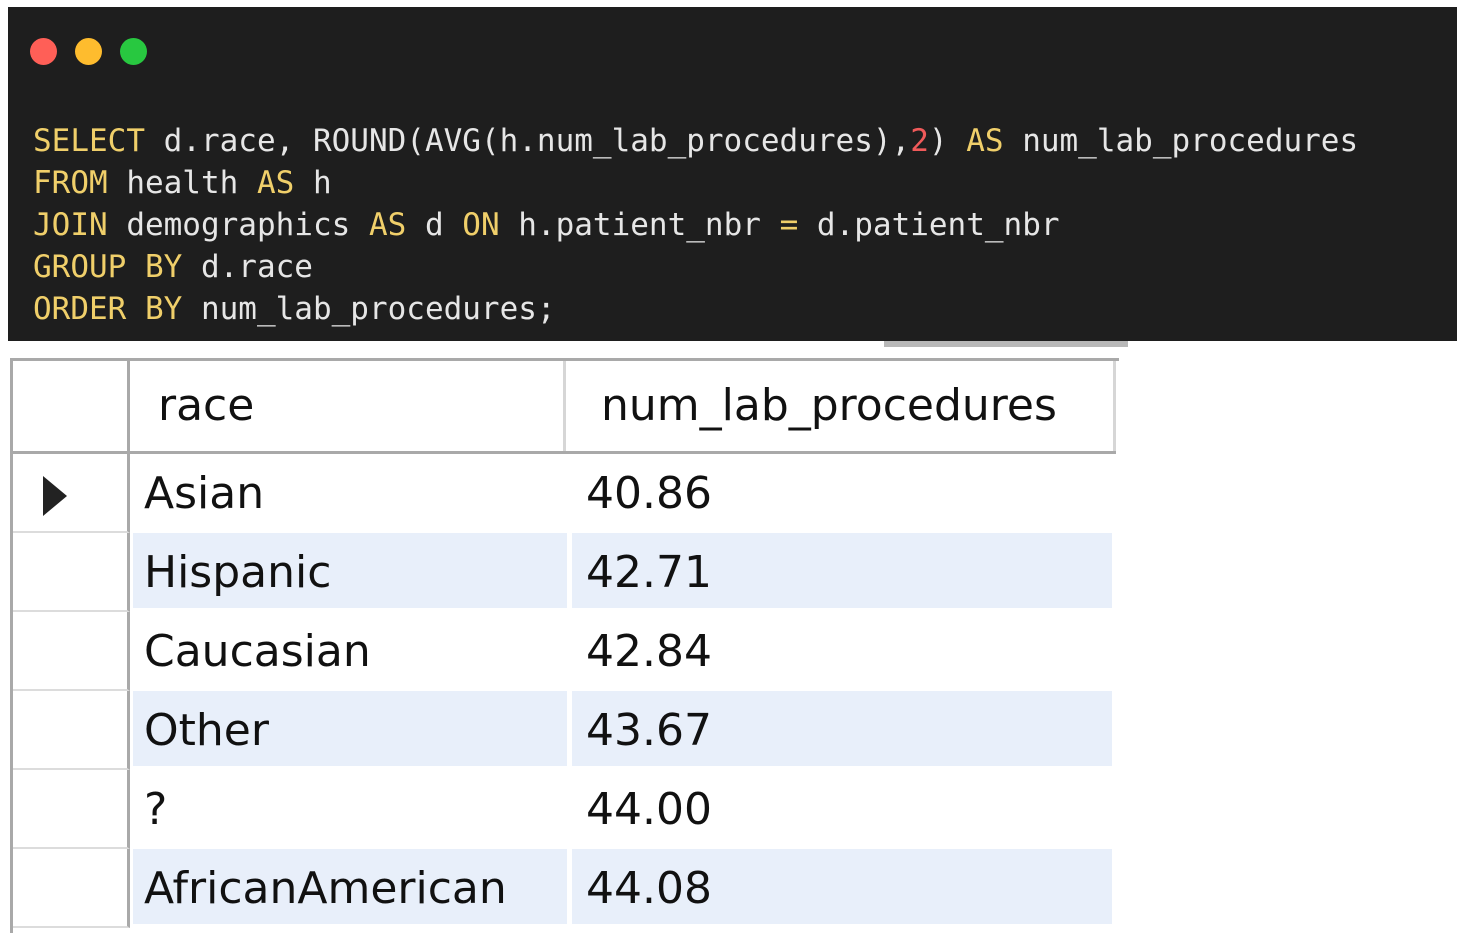  I want to click on cell-num-lab-procedures: 44.00, so click(842, 807).